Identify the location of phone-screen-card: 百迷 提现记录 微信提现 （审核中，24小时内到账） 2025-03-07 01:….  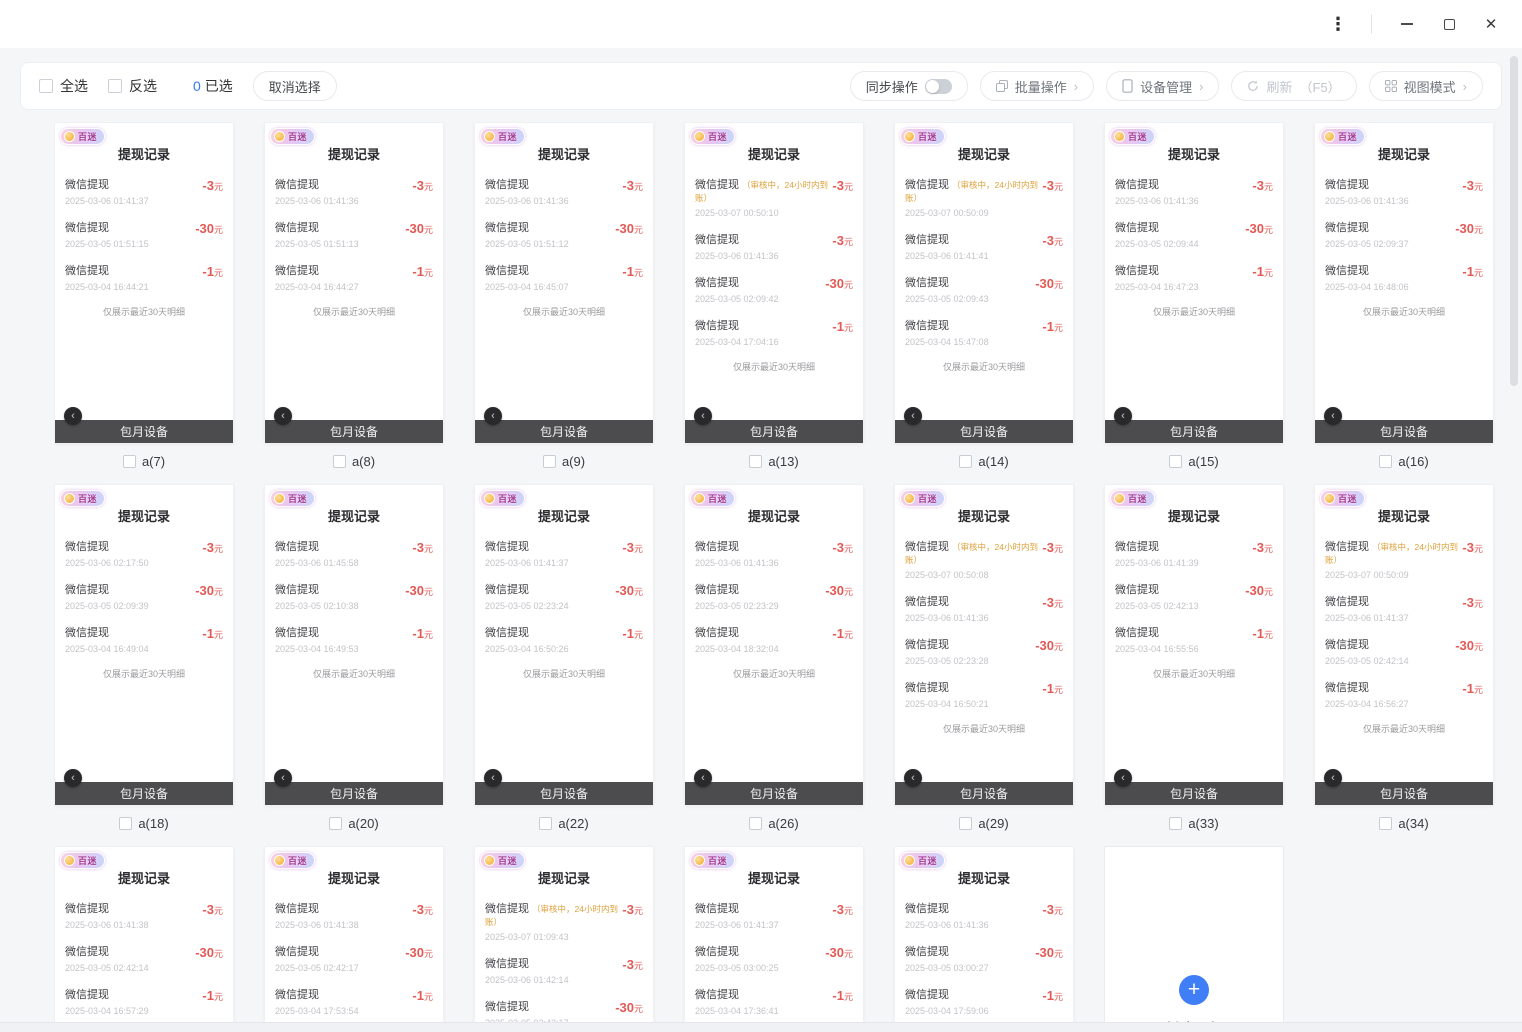
(564, 939).